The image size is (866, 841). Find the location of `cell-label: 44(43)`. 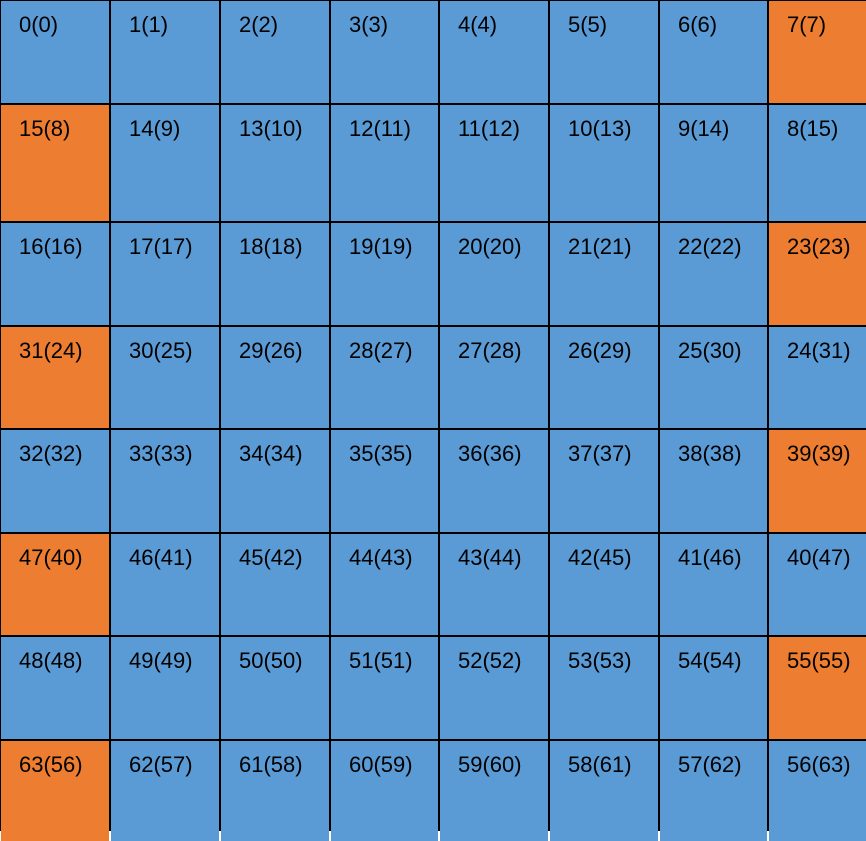

cell-label: 44(43) is located at coordinates (381, 557).